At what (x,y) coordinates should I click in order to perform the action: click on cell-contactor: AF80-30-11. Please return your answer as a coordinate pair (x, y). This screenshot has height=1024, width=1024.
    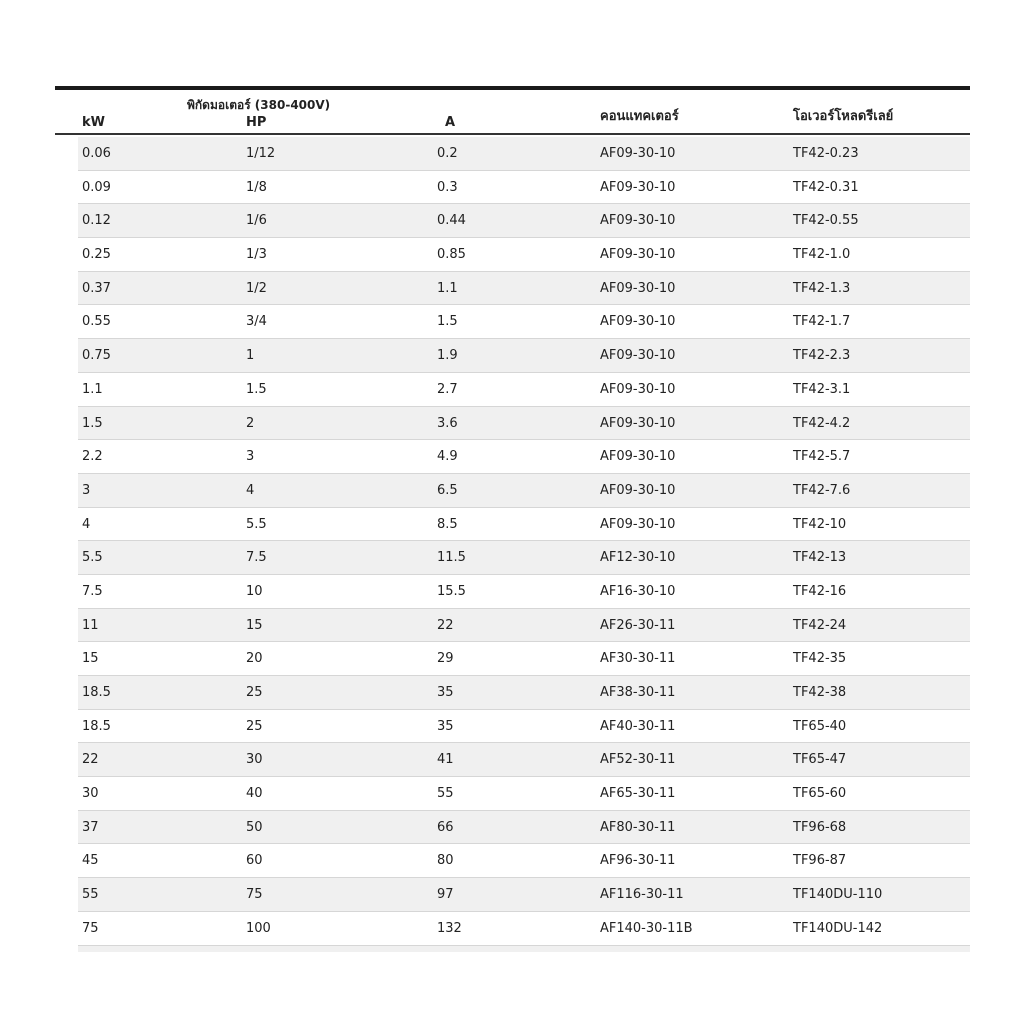
    Looking at the image, I should click on (638, 827).